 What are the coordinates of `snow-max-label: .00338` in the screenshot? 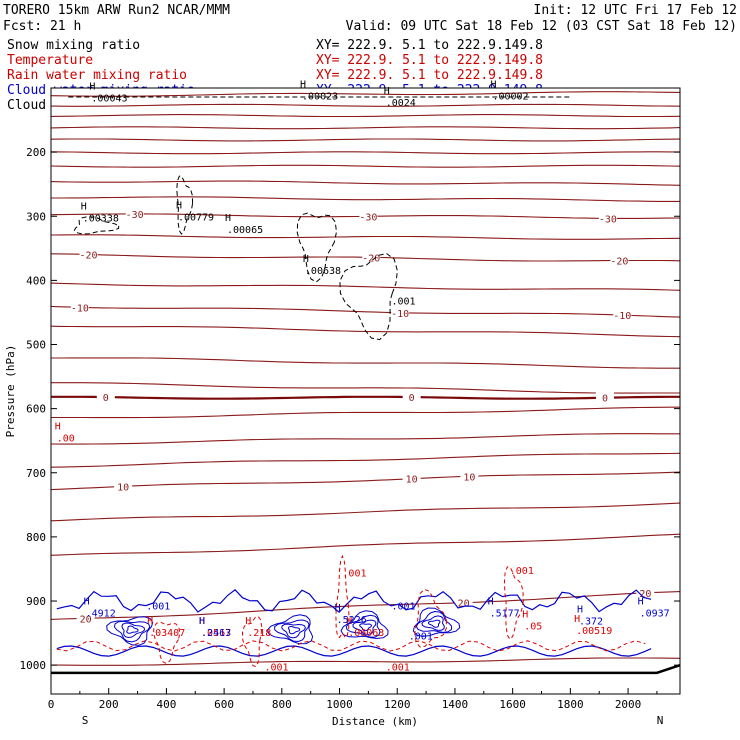 It's located at (101, 219).